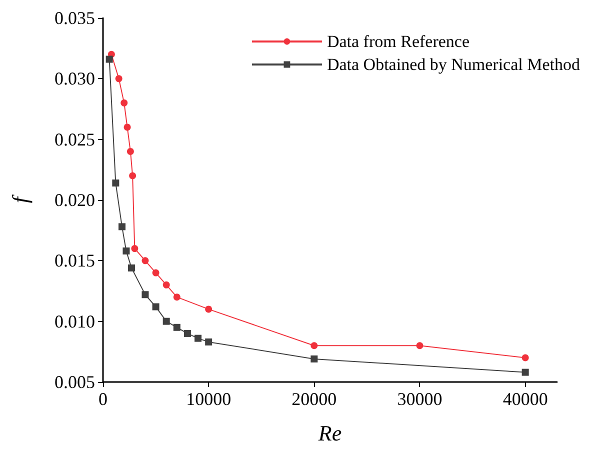 The width and height of the screenshot is (605, 449). What do you see at coordinates (74, 78) in the screenshot?
I see `y-tick-label: 0.030` at bounding box center [74, 78].